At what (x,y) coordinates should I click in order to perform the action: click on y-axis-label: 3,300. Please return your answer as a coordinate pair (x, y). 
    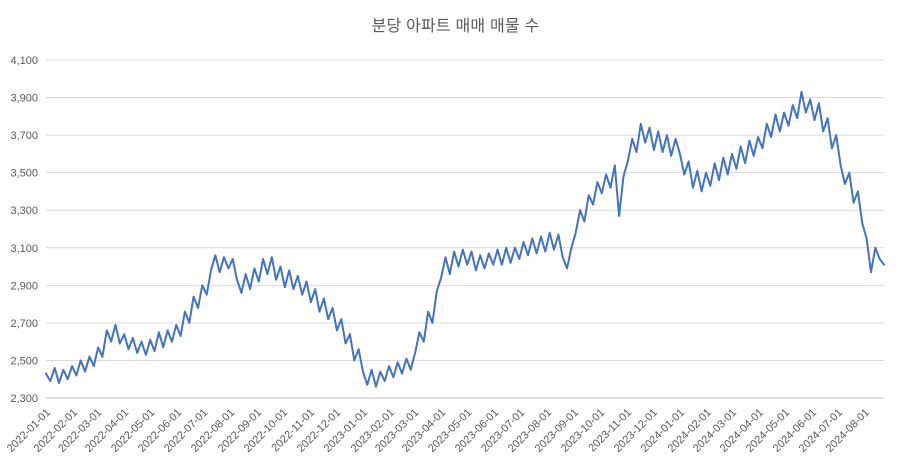
    Looking at the image, I should click on (24, 211).